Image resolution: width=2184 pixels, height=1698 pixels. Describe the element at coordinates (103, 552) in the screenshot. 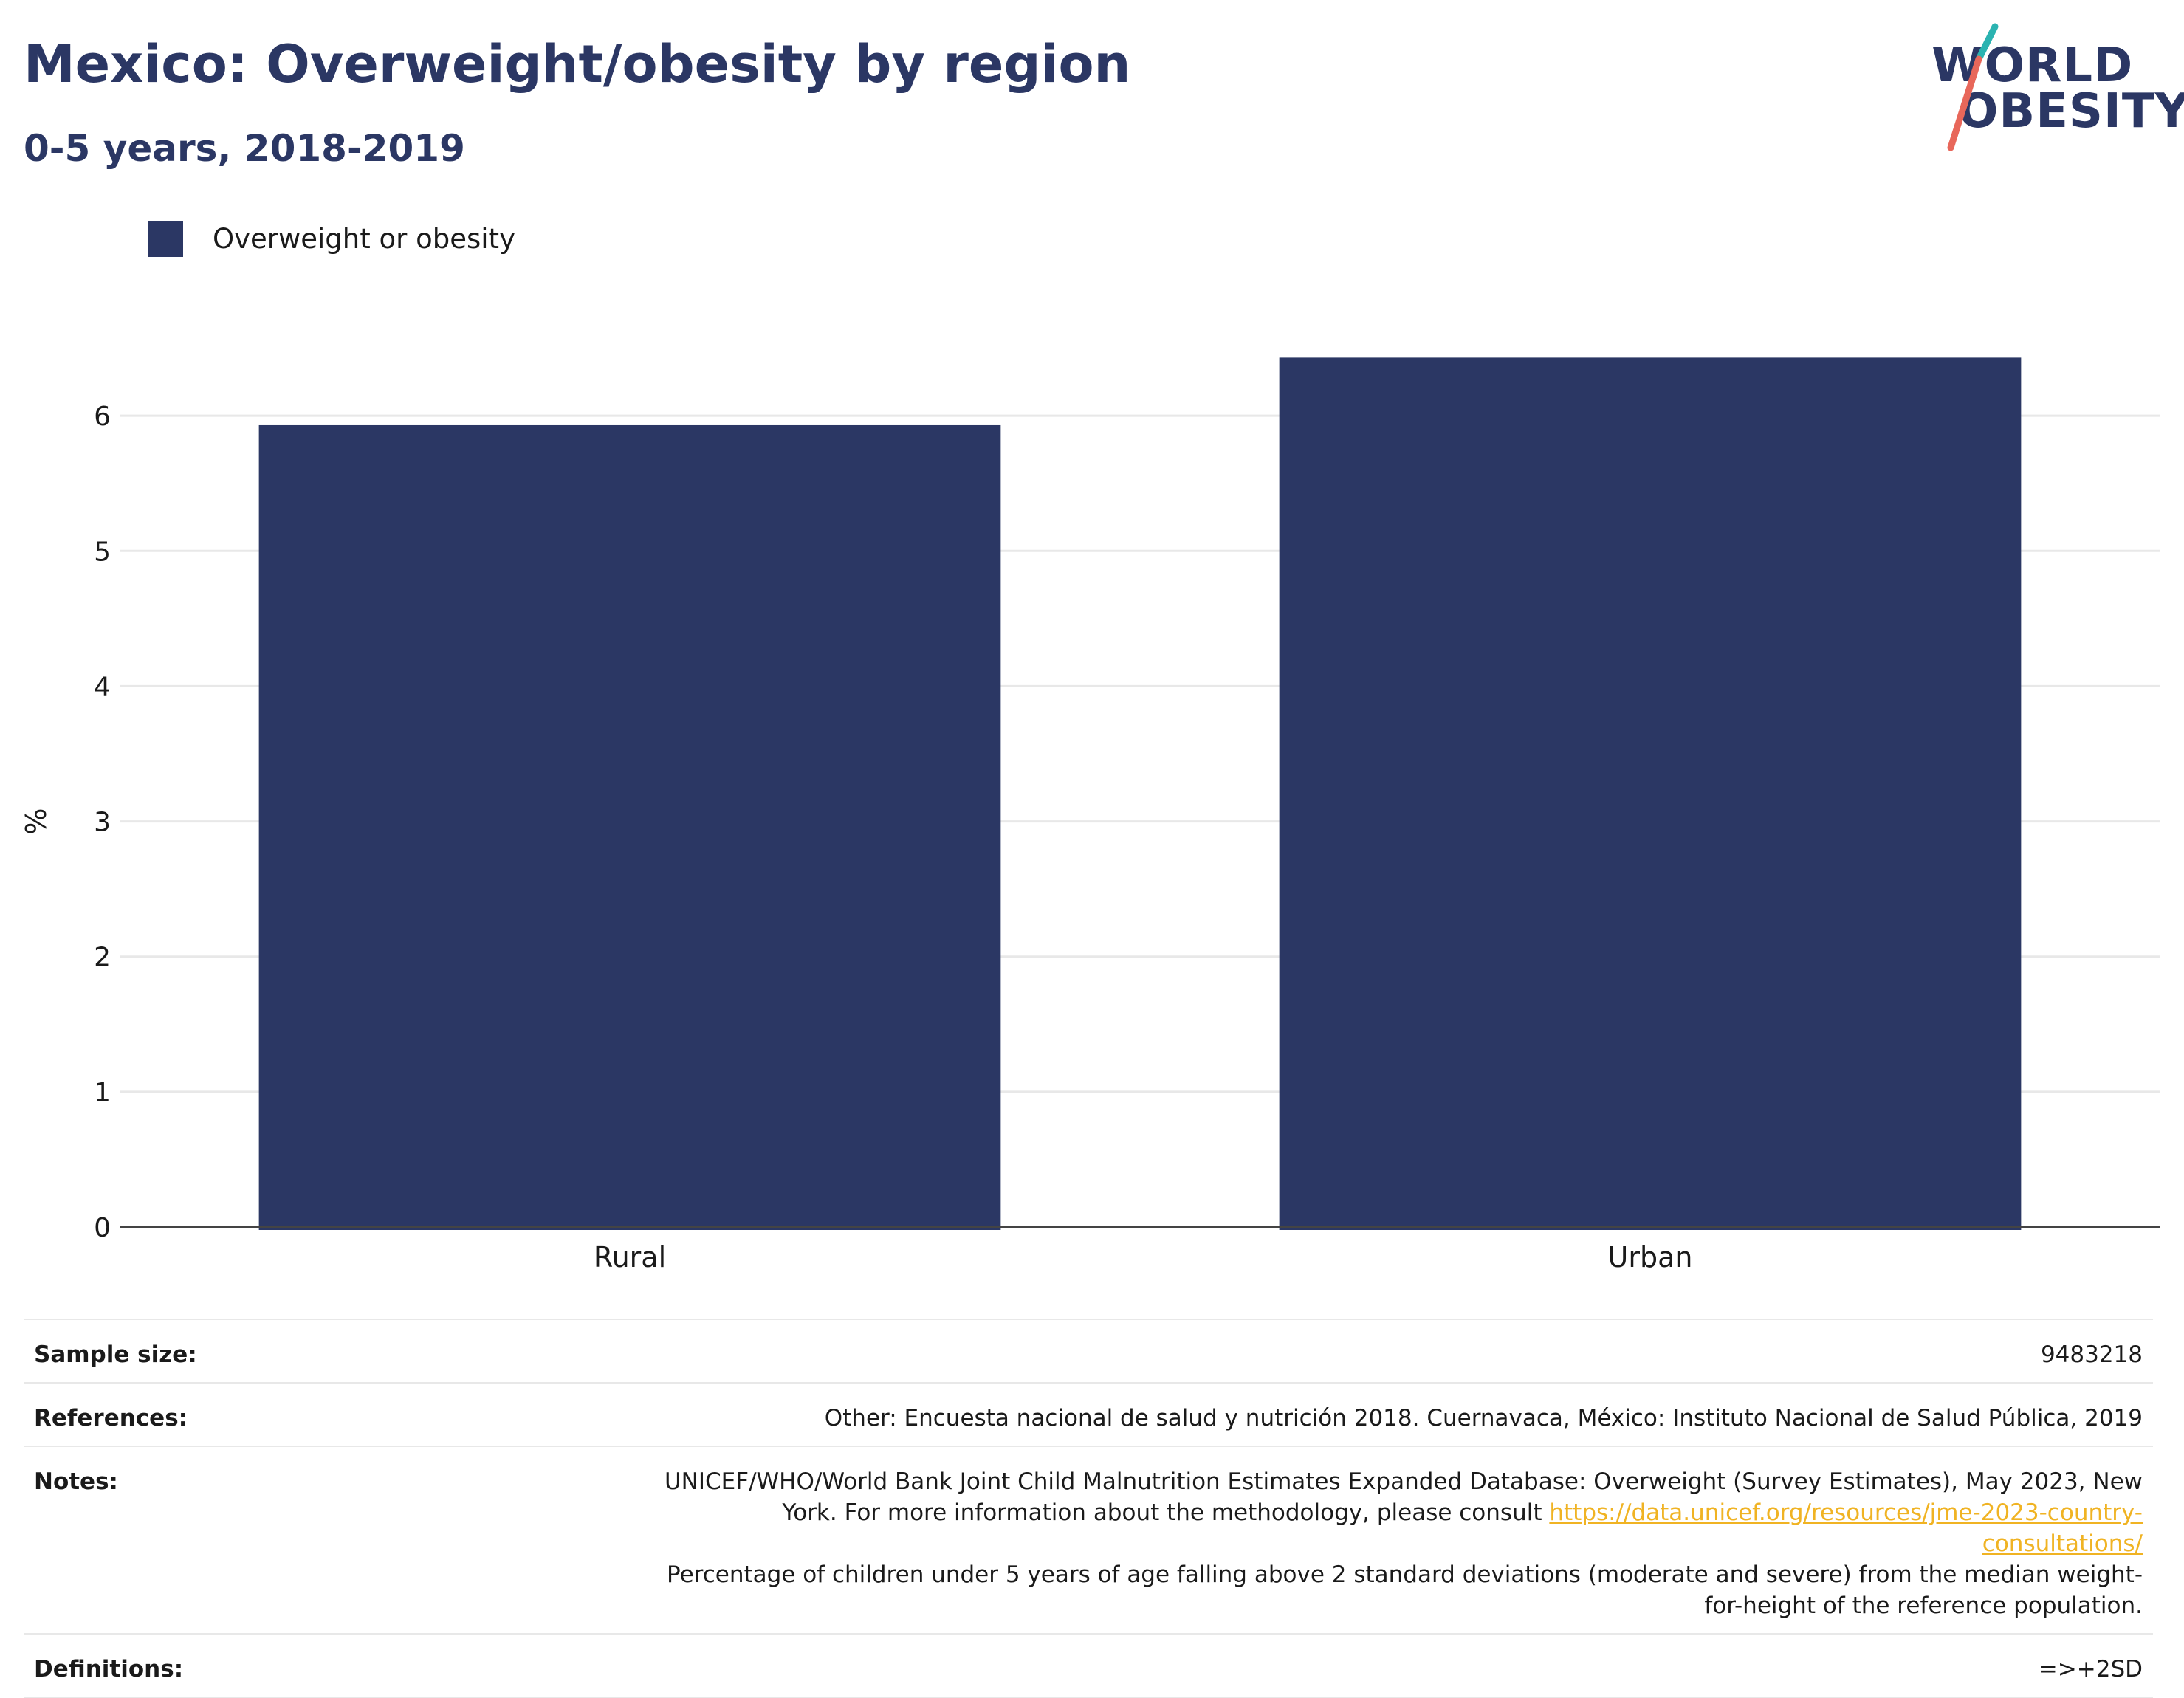

I see `y-tick-label: 5` at that location.